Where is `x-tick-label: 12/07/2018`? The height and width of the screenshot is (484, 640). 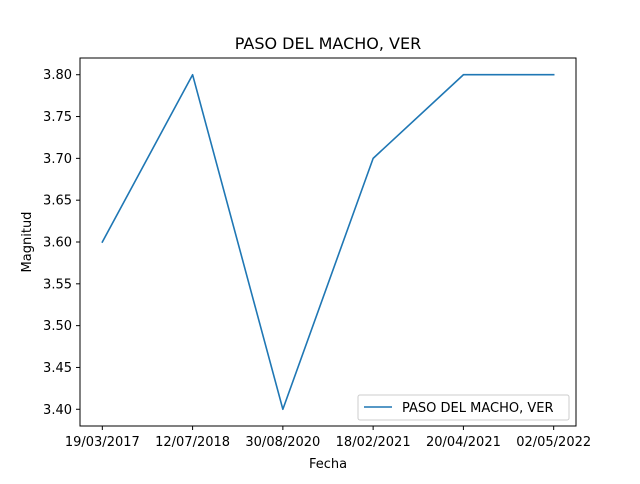
x-tick-label: 12/07/2018 is located at coordinates (192, 442).